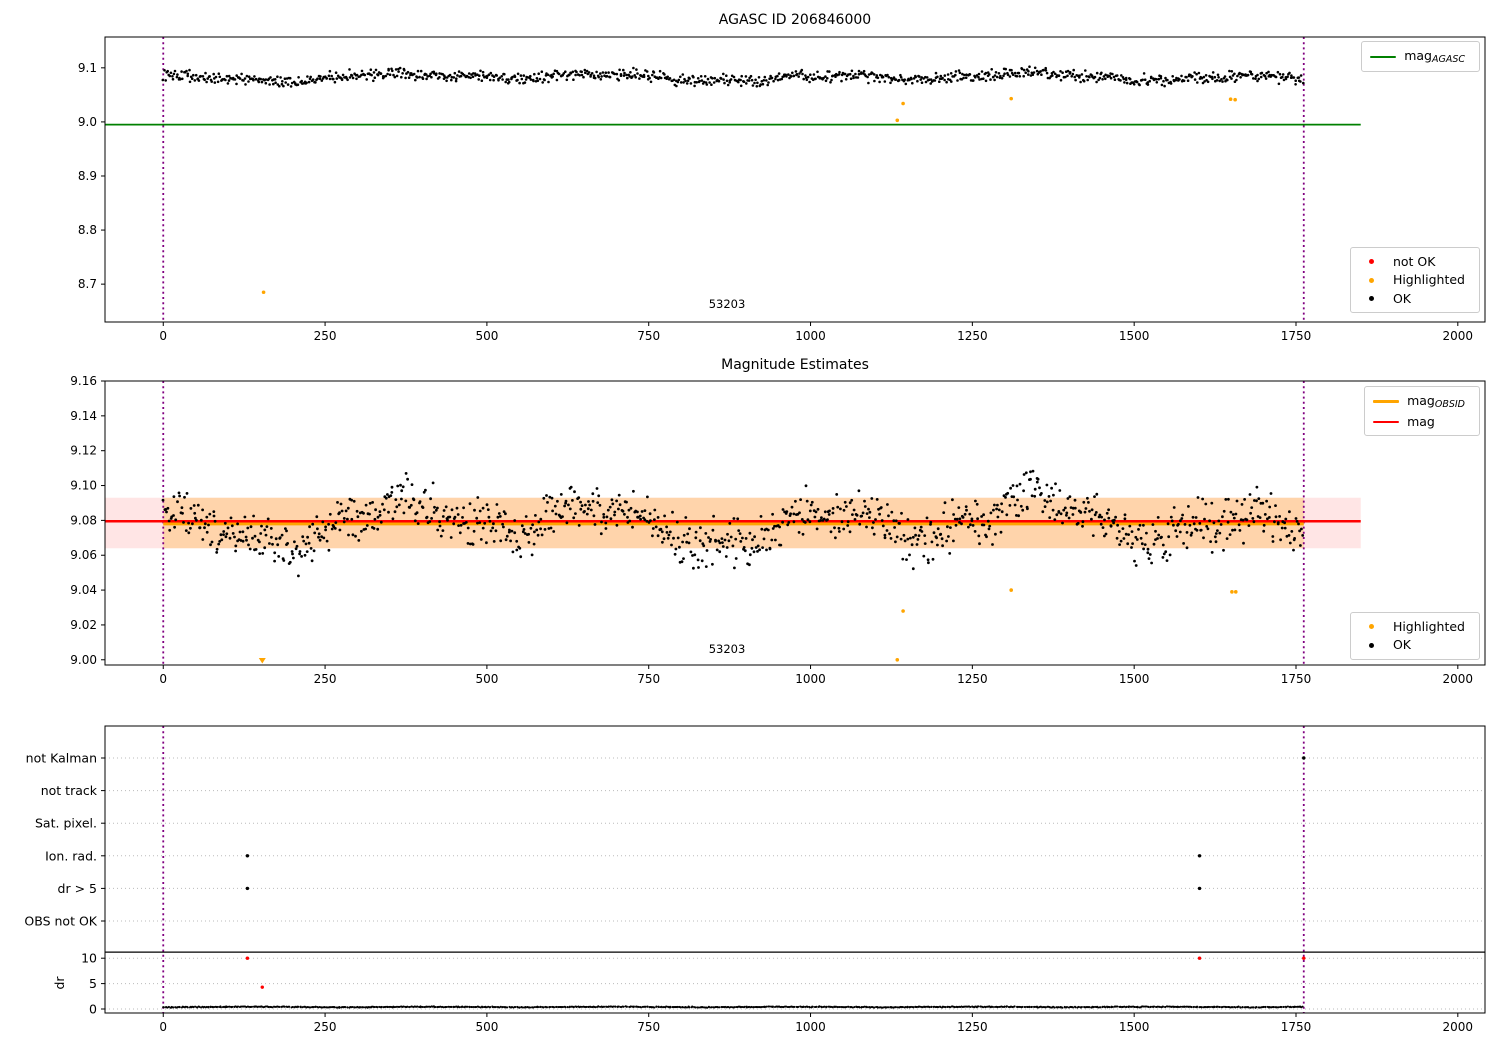 The height and width of the screenshot is (1050, 1500). Describe the element at coordinates (83, 660) in the screenshot. I see `y-tick-label: 9.00` at that location.